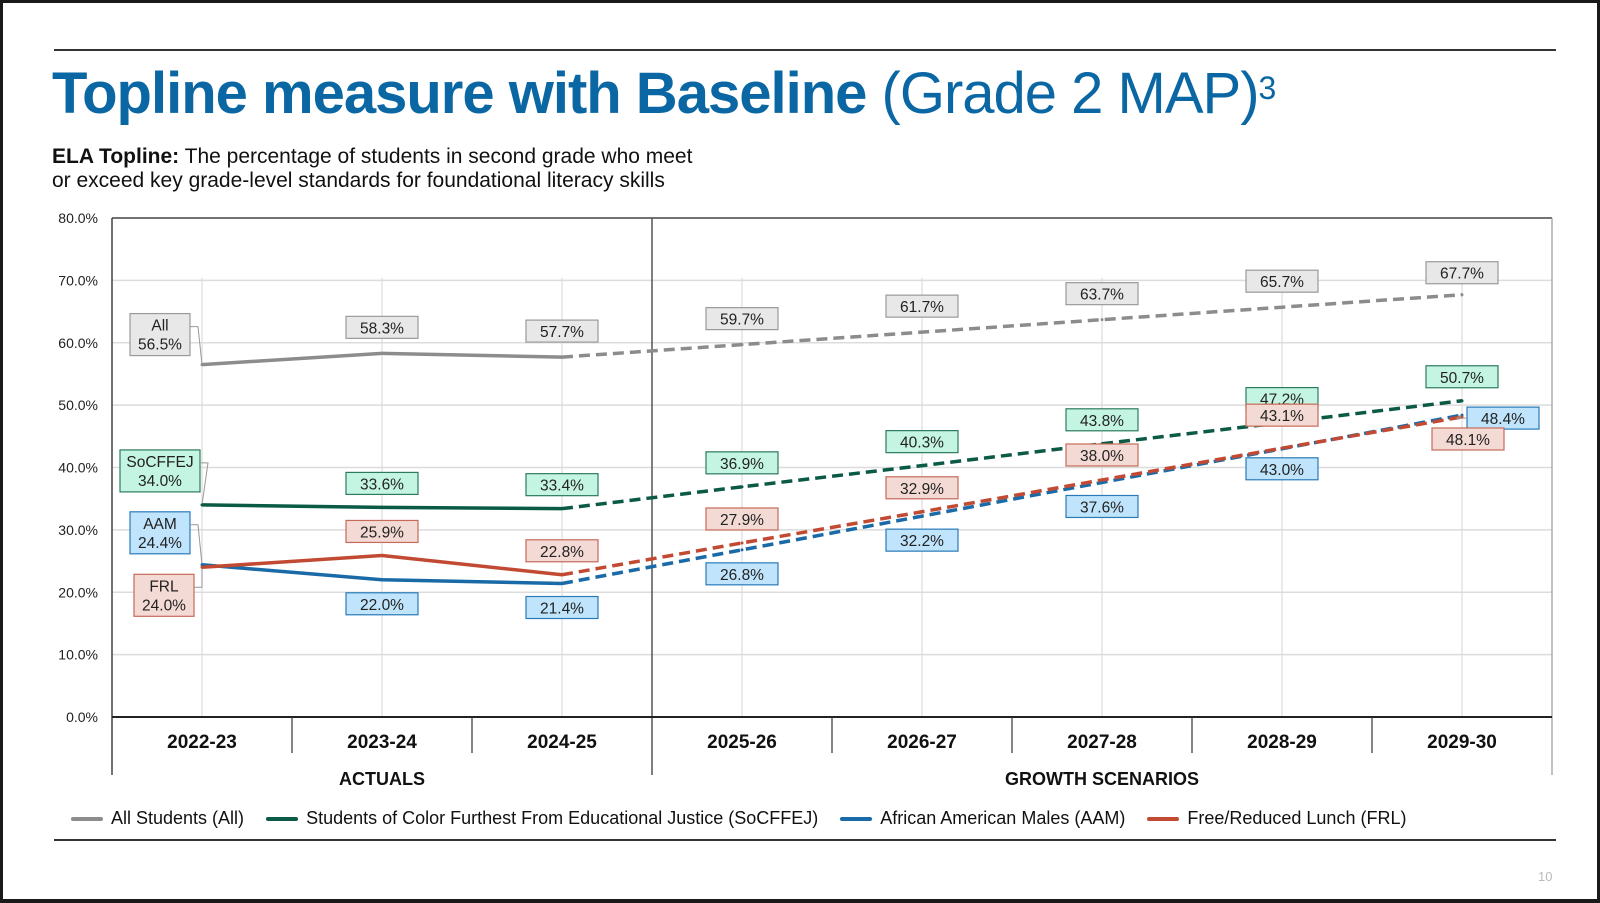 This screenshot has height=903, width=1600. I want to click on legend-item-all: All Students (All), so click(157, 818).